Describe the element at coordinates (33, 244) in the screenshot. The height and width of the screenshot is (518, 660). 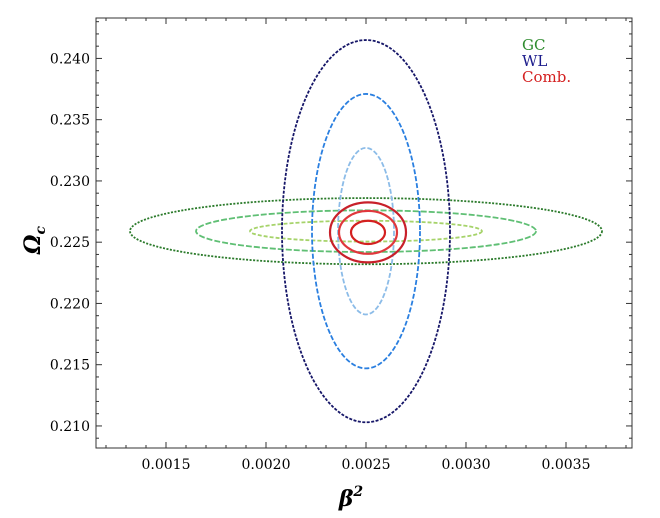
I see `y-axis-symbol: Ω` at that location.